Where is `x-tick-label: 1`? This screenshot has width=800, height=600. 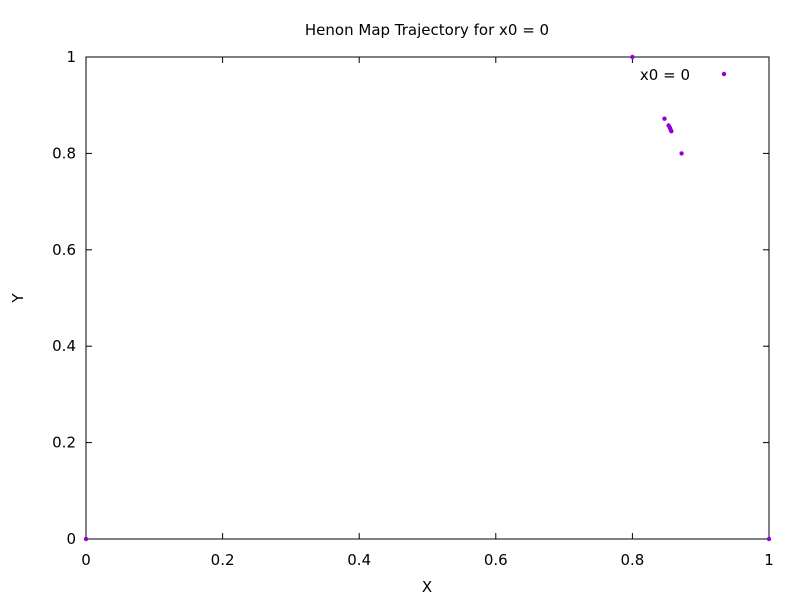
x-tick-label: 1 is located at coordinates (769, 560).